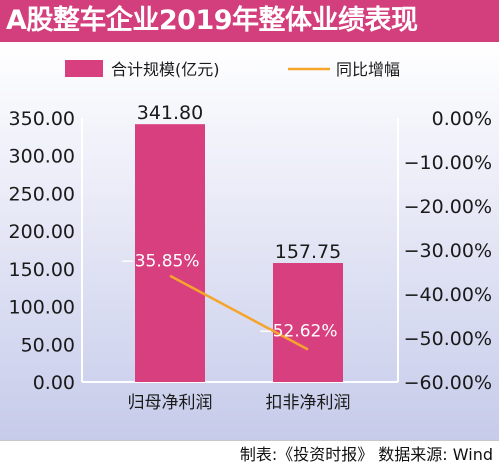 The image size is (499, 469). Describe the element at coordinates (42, 119) in the screenshot. I see `left-axis-tick-label: 350.00` at that location.